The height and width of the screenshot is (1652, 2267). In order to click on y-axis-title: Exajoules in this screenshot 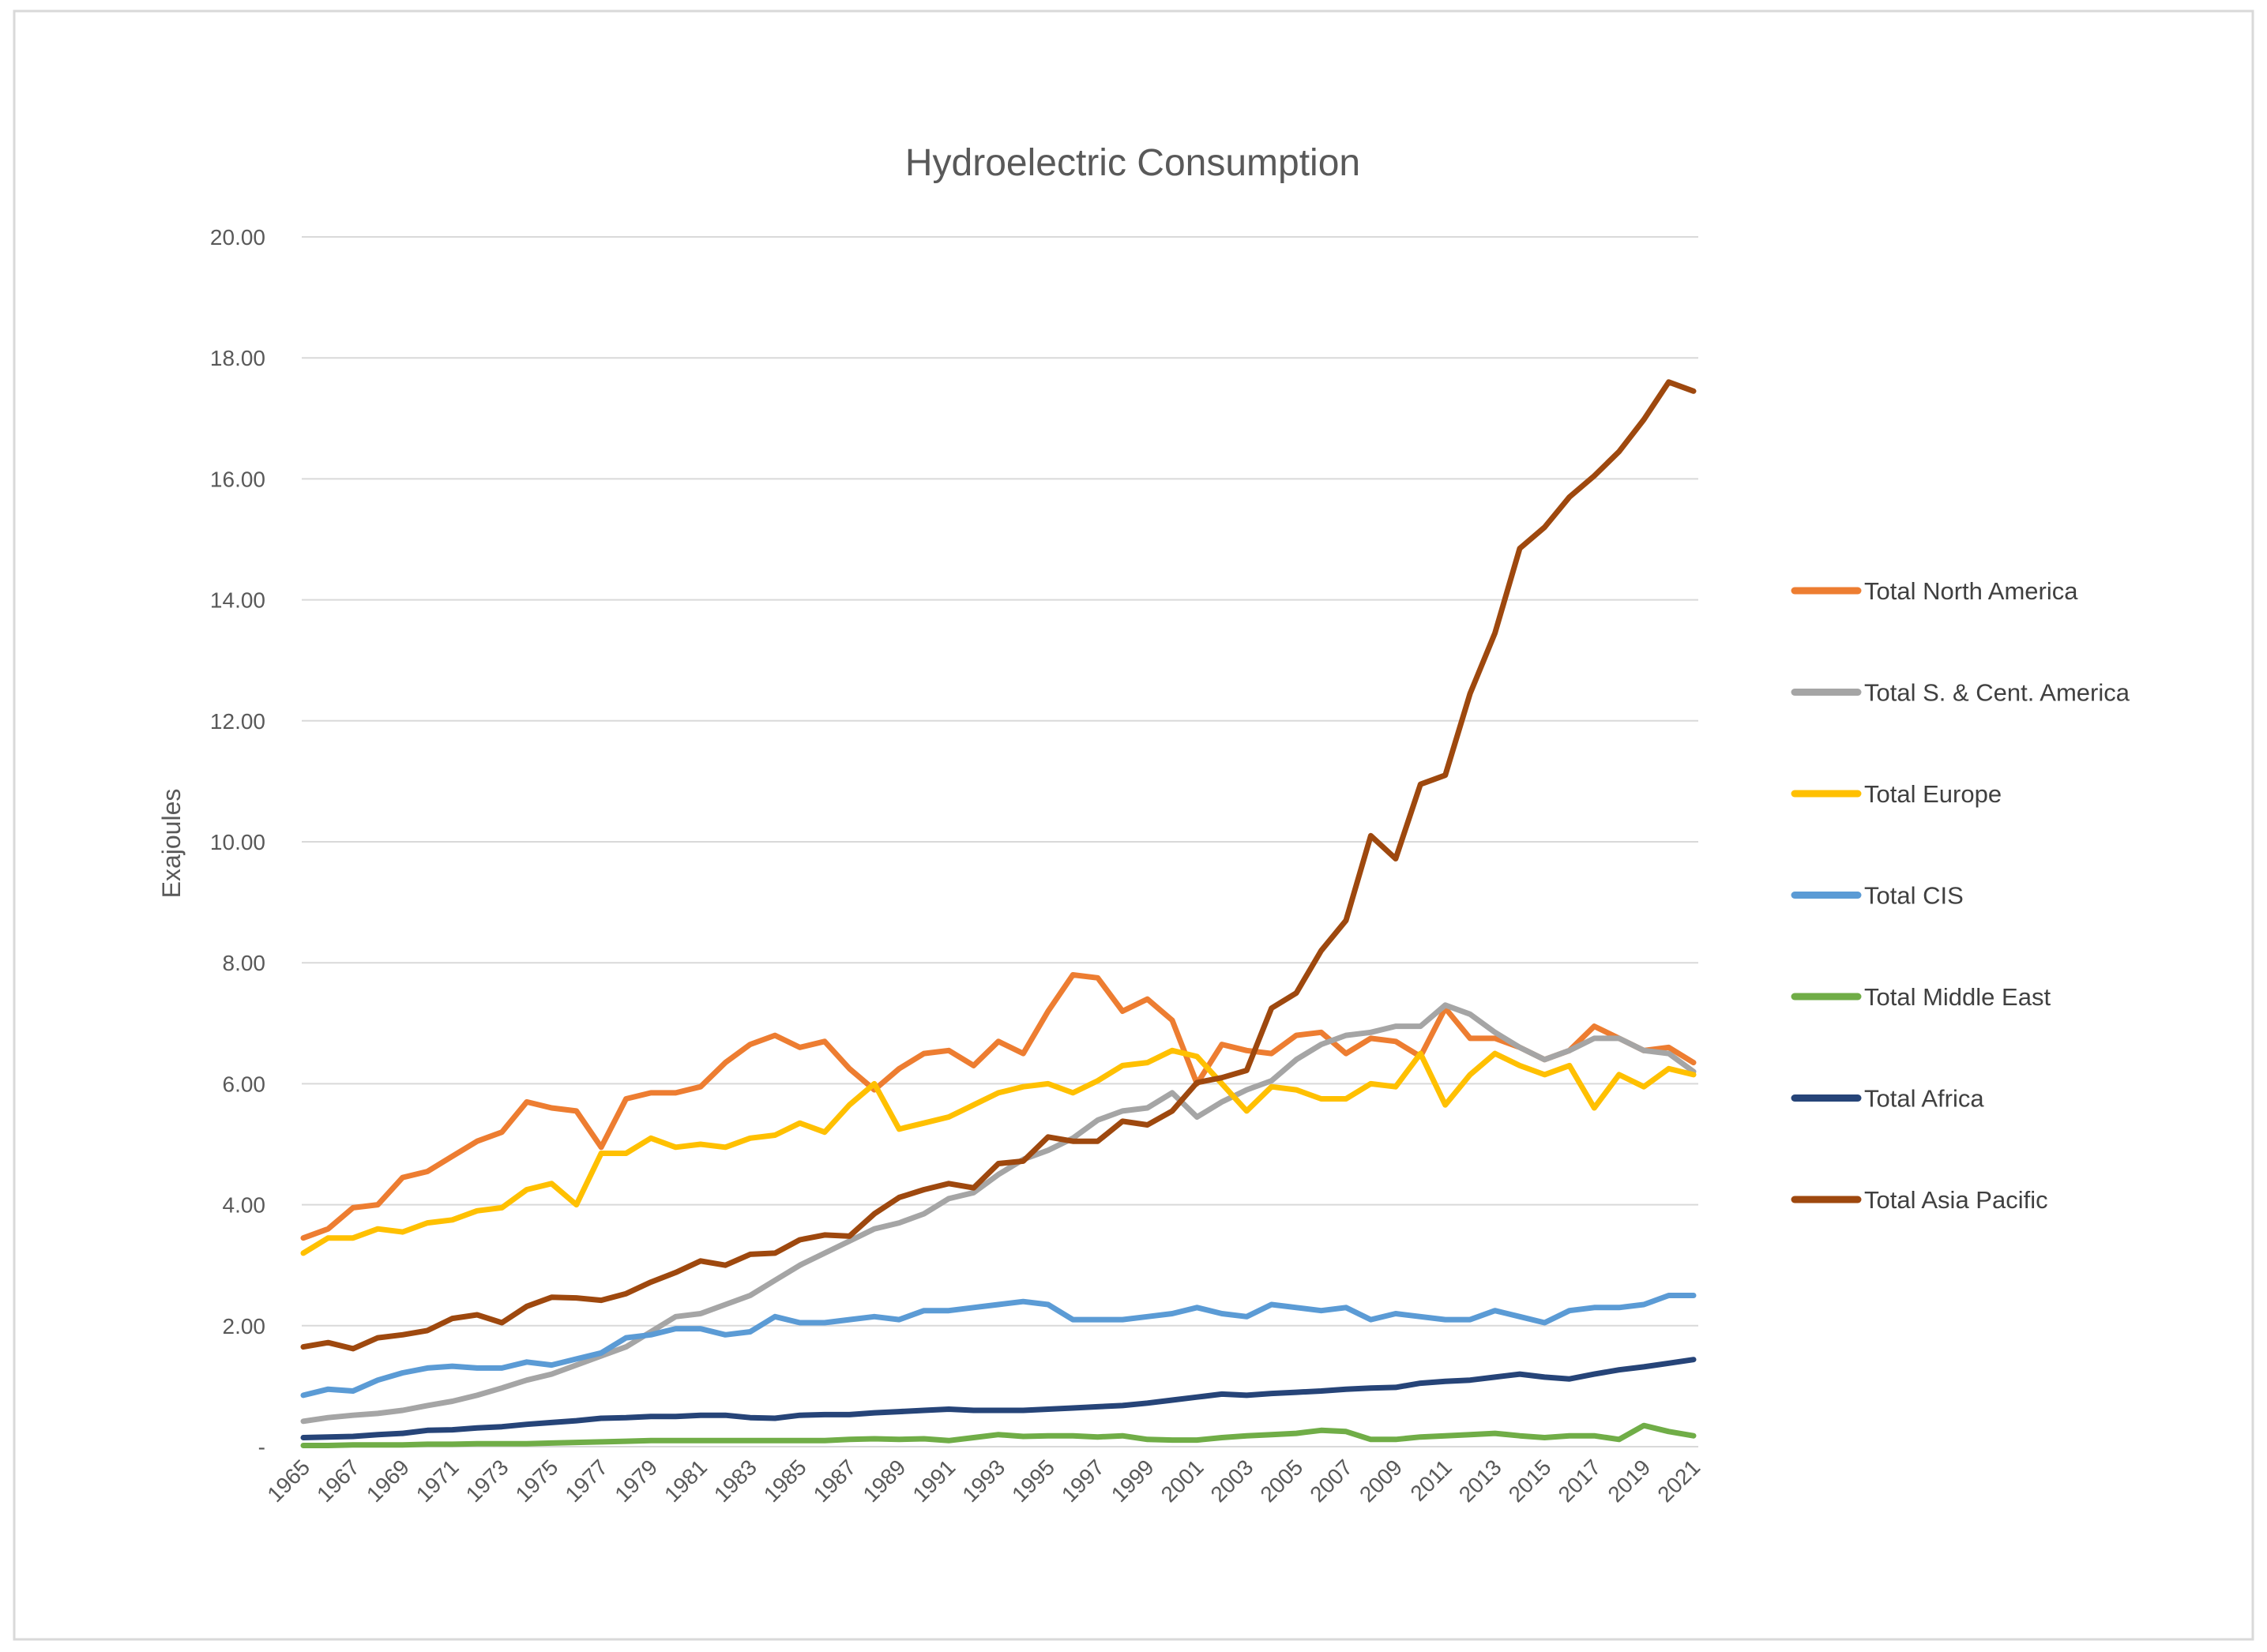, I will do `click(171, 844)`.